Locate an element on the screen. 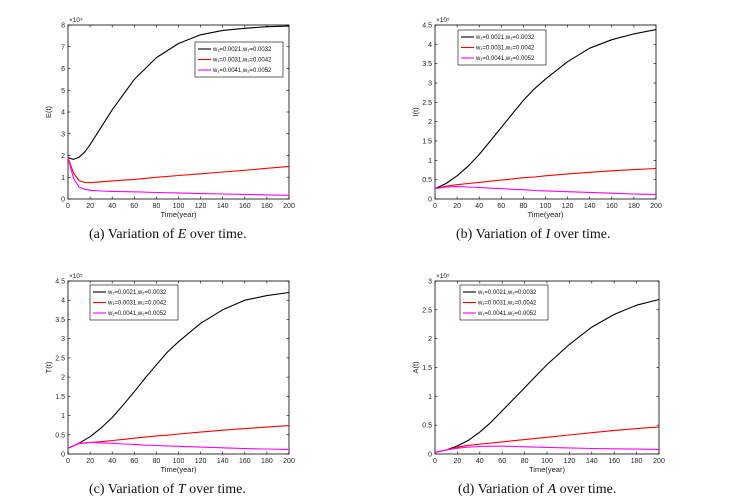  y-axis-label: I(t) is located at coordinates (415, 112).